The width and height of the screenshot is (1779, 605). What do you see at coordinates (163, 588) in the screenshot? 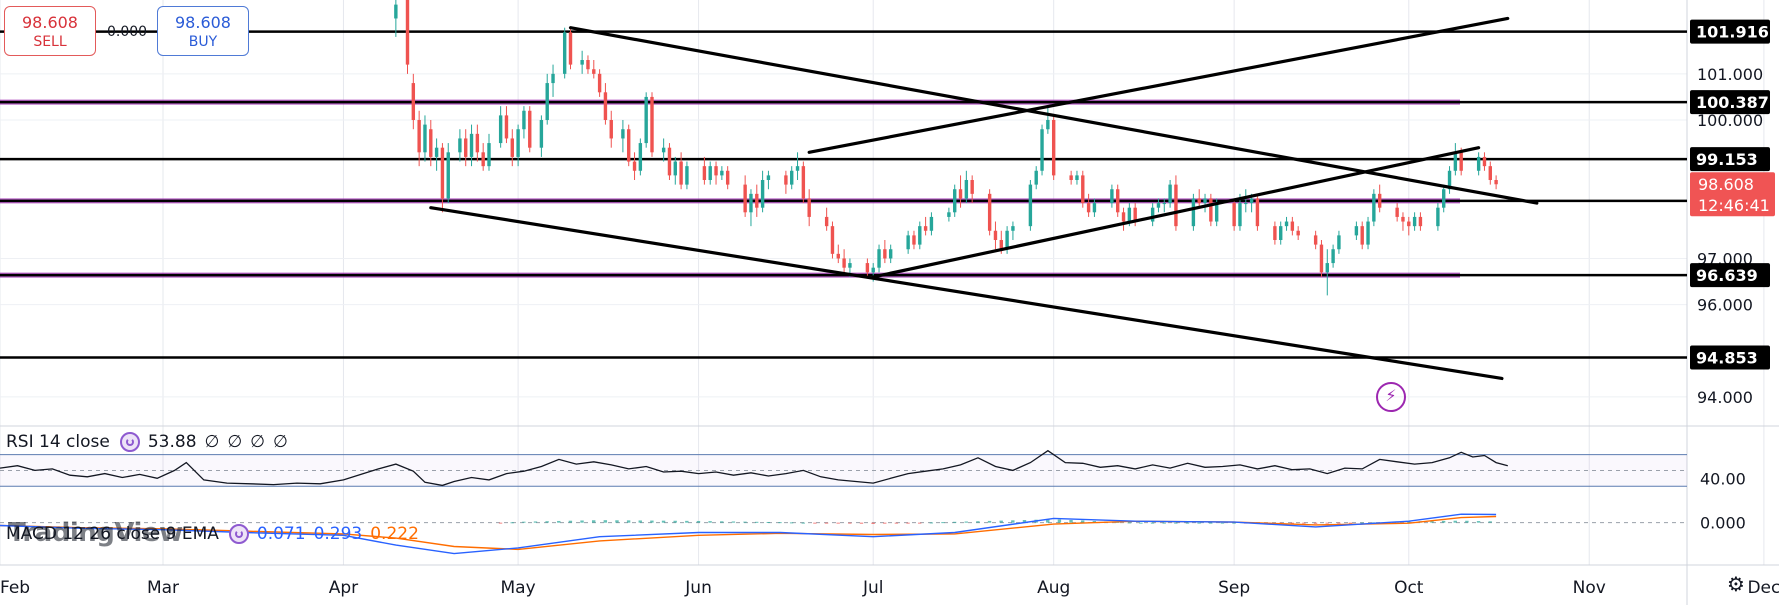
I see `time-tick-label: Mar` at bounding box center [163, 588].